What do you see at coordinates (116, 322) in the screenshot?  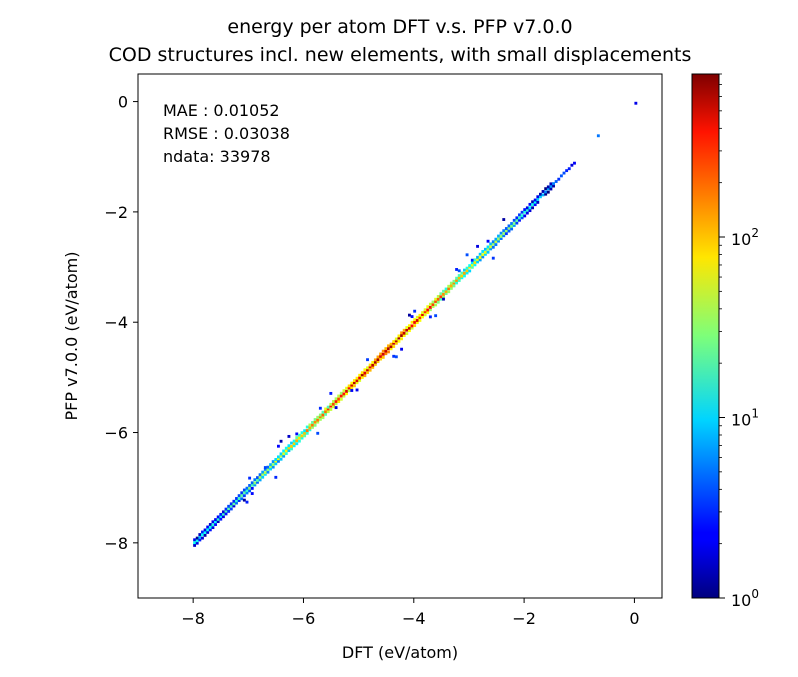 I see `y-tick-label: −4` at bounding box center [116, 322].